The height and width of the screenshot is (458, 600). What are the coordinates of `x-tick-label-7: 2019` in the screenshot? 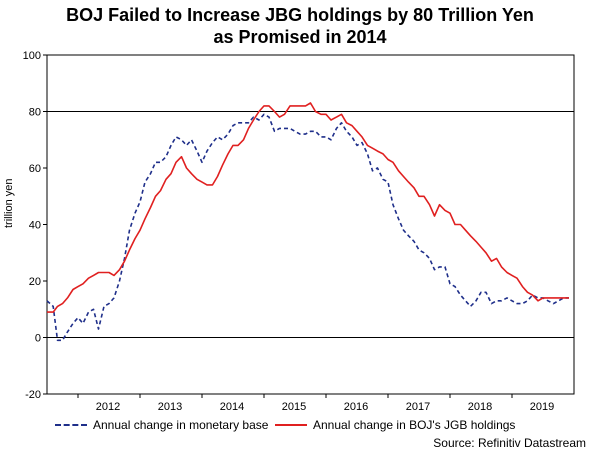 It's located at (542, 407).